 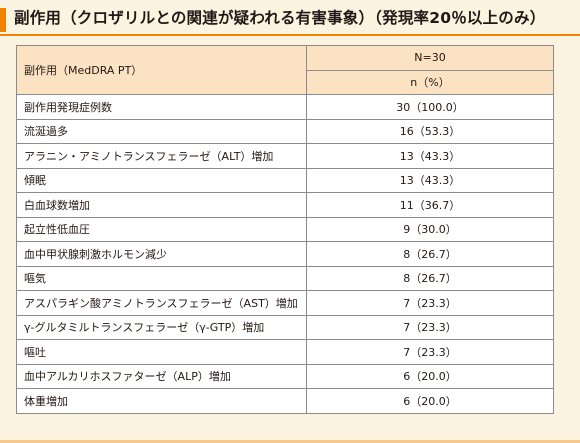 I want to click on bottom-edge, so click(x=290, y=441).